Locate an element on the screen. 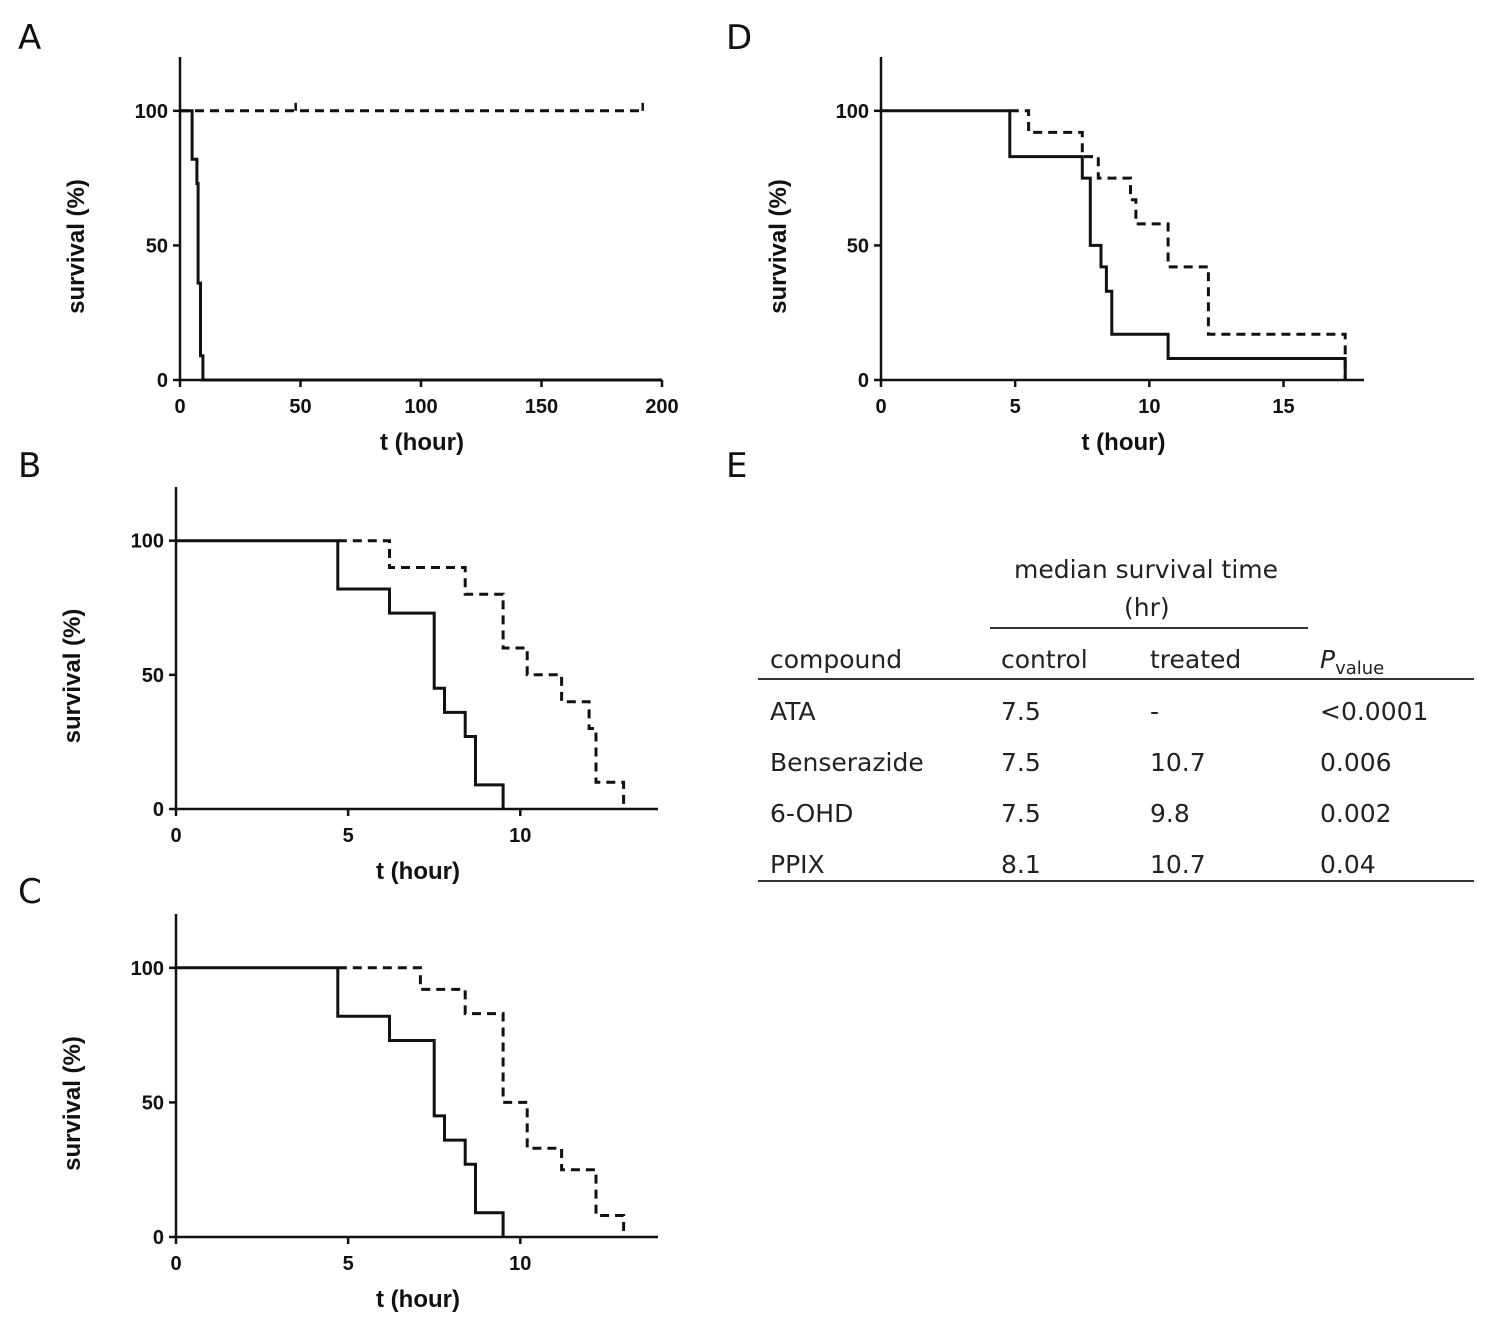 The width and height of the screenshot is (1500, 1334). table-cell-compound: PPIX is located at coordinates (797, 864).